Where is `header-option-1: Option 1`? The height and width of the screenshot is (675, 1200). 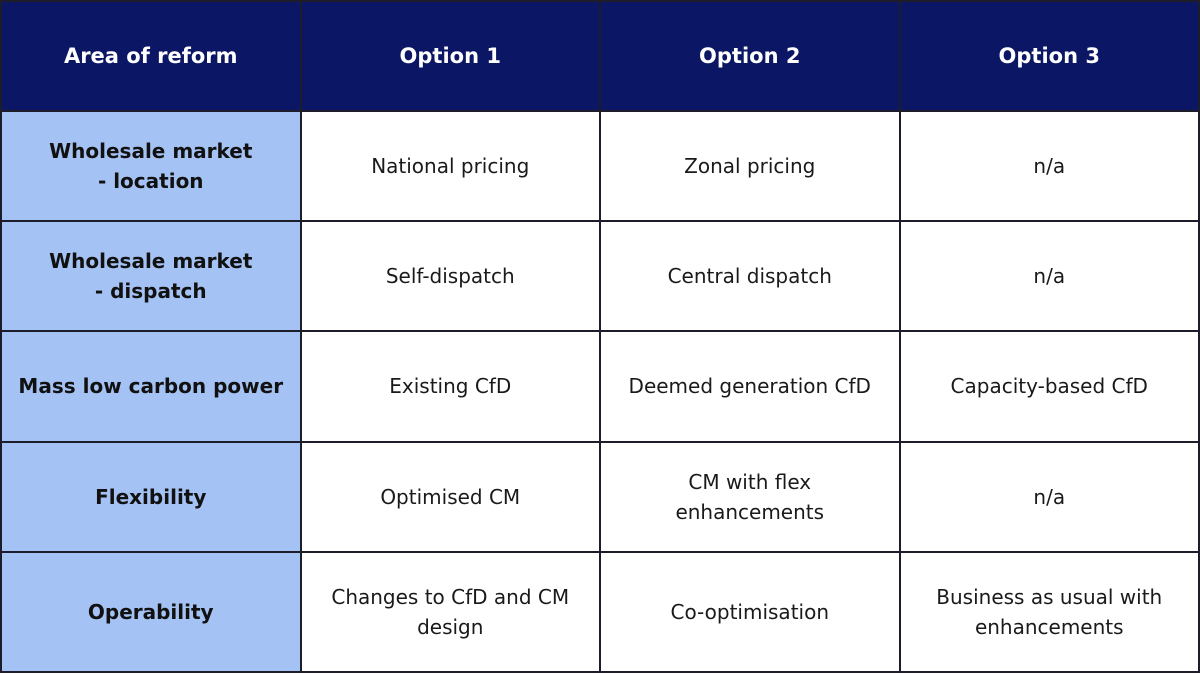 header-option-1: Option 1 is located at coordinates (450, 56).